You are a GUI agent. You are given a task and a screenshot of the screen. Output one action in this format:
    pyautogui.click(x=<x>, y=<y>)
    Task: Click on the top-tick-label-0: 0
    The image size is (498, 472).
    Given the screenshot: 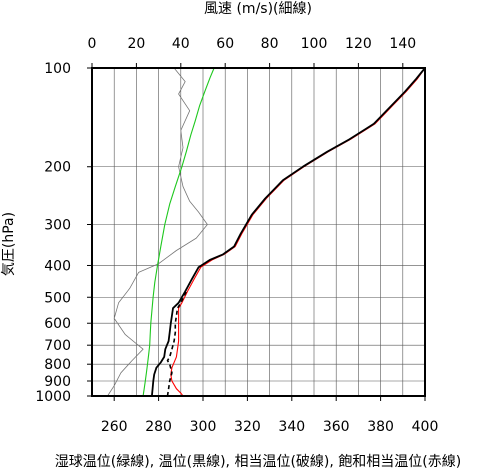 What is the action you would take?
    pyautogui.click(x=92, y=44)
    